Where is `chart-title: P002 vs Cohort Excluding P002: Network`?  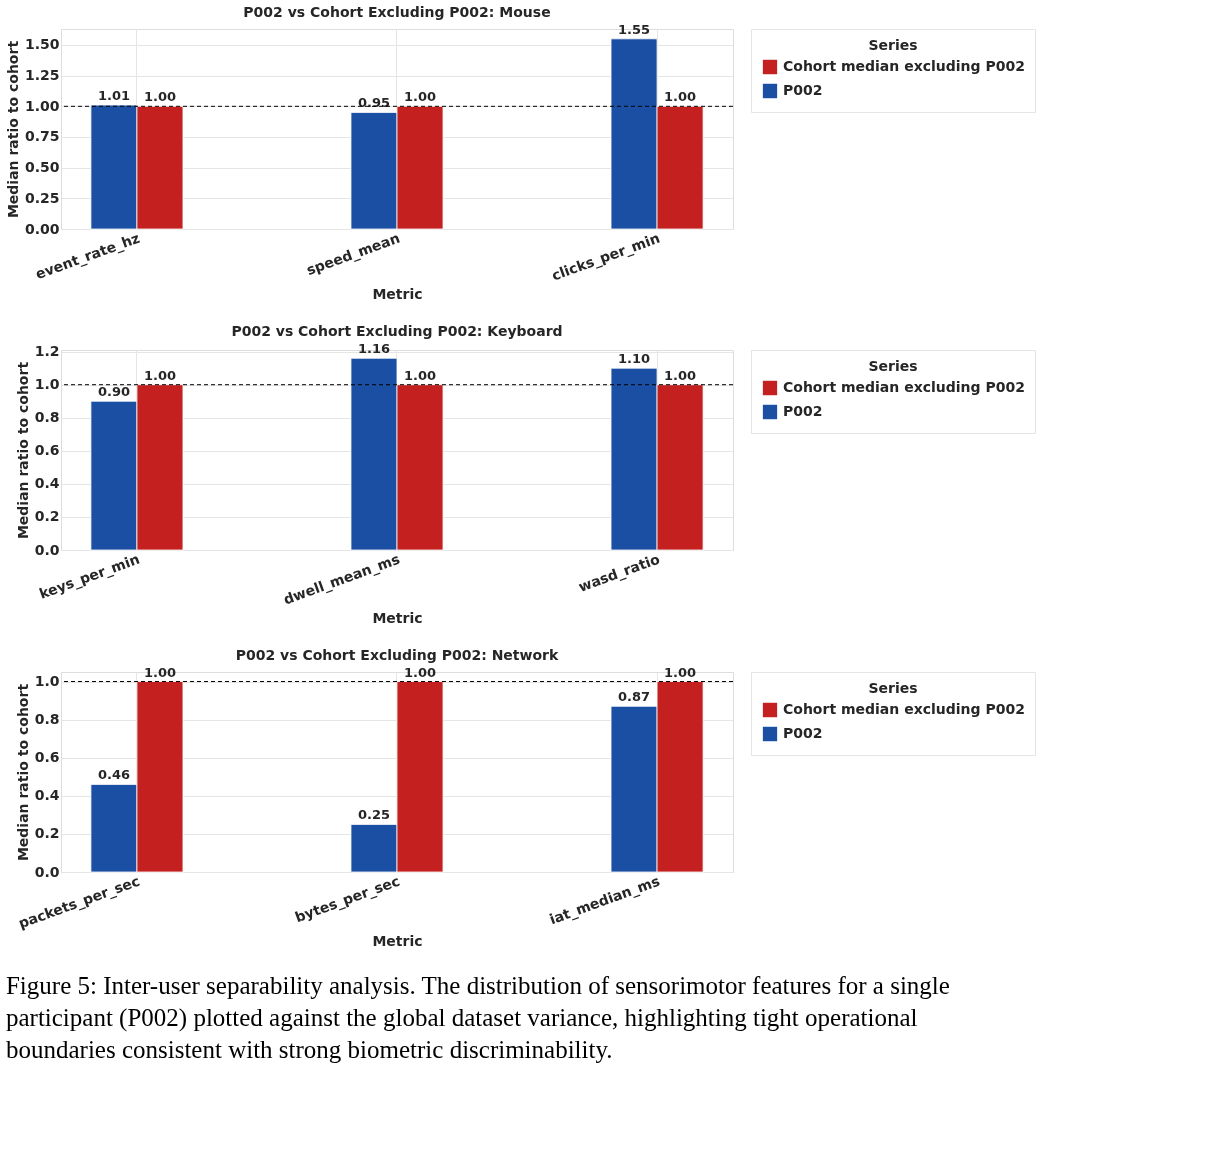
chart-title: P002 vs Cohort Excluding P002: Network is located at coordinates (397, 654).